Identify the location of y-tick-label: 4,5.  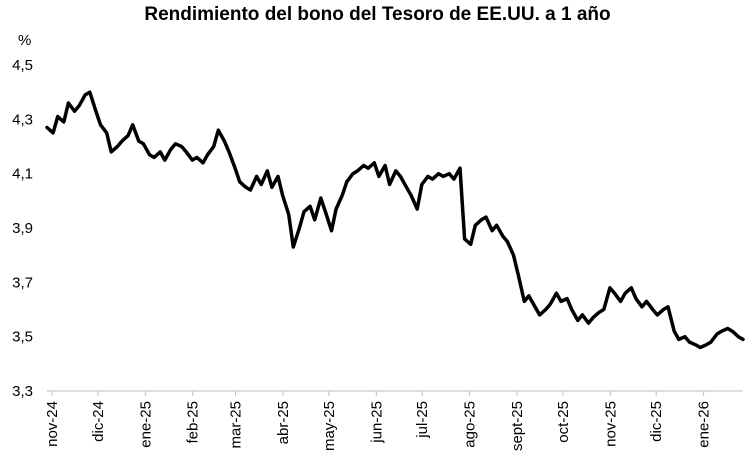
(22, 65).